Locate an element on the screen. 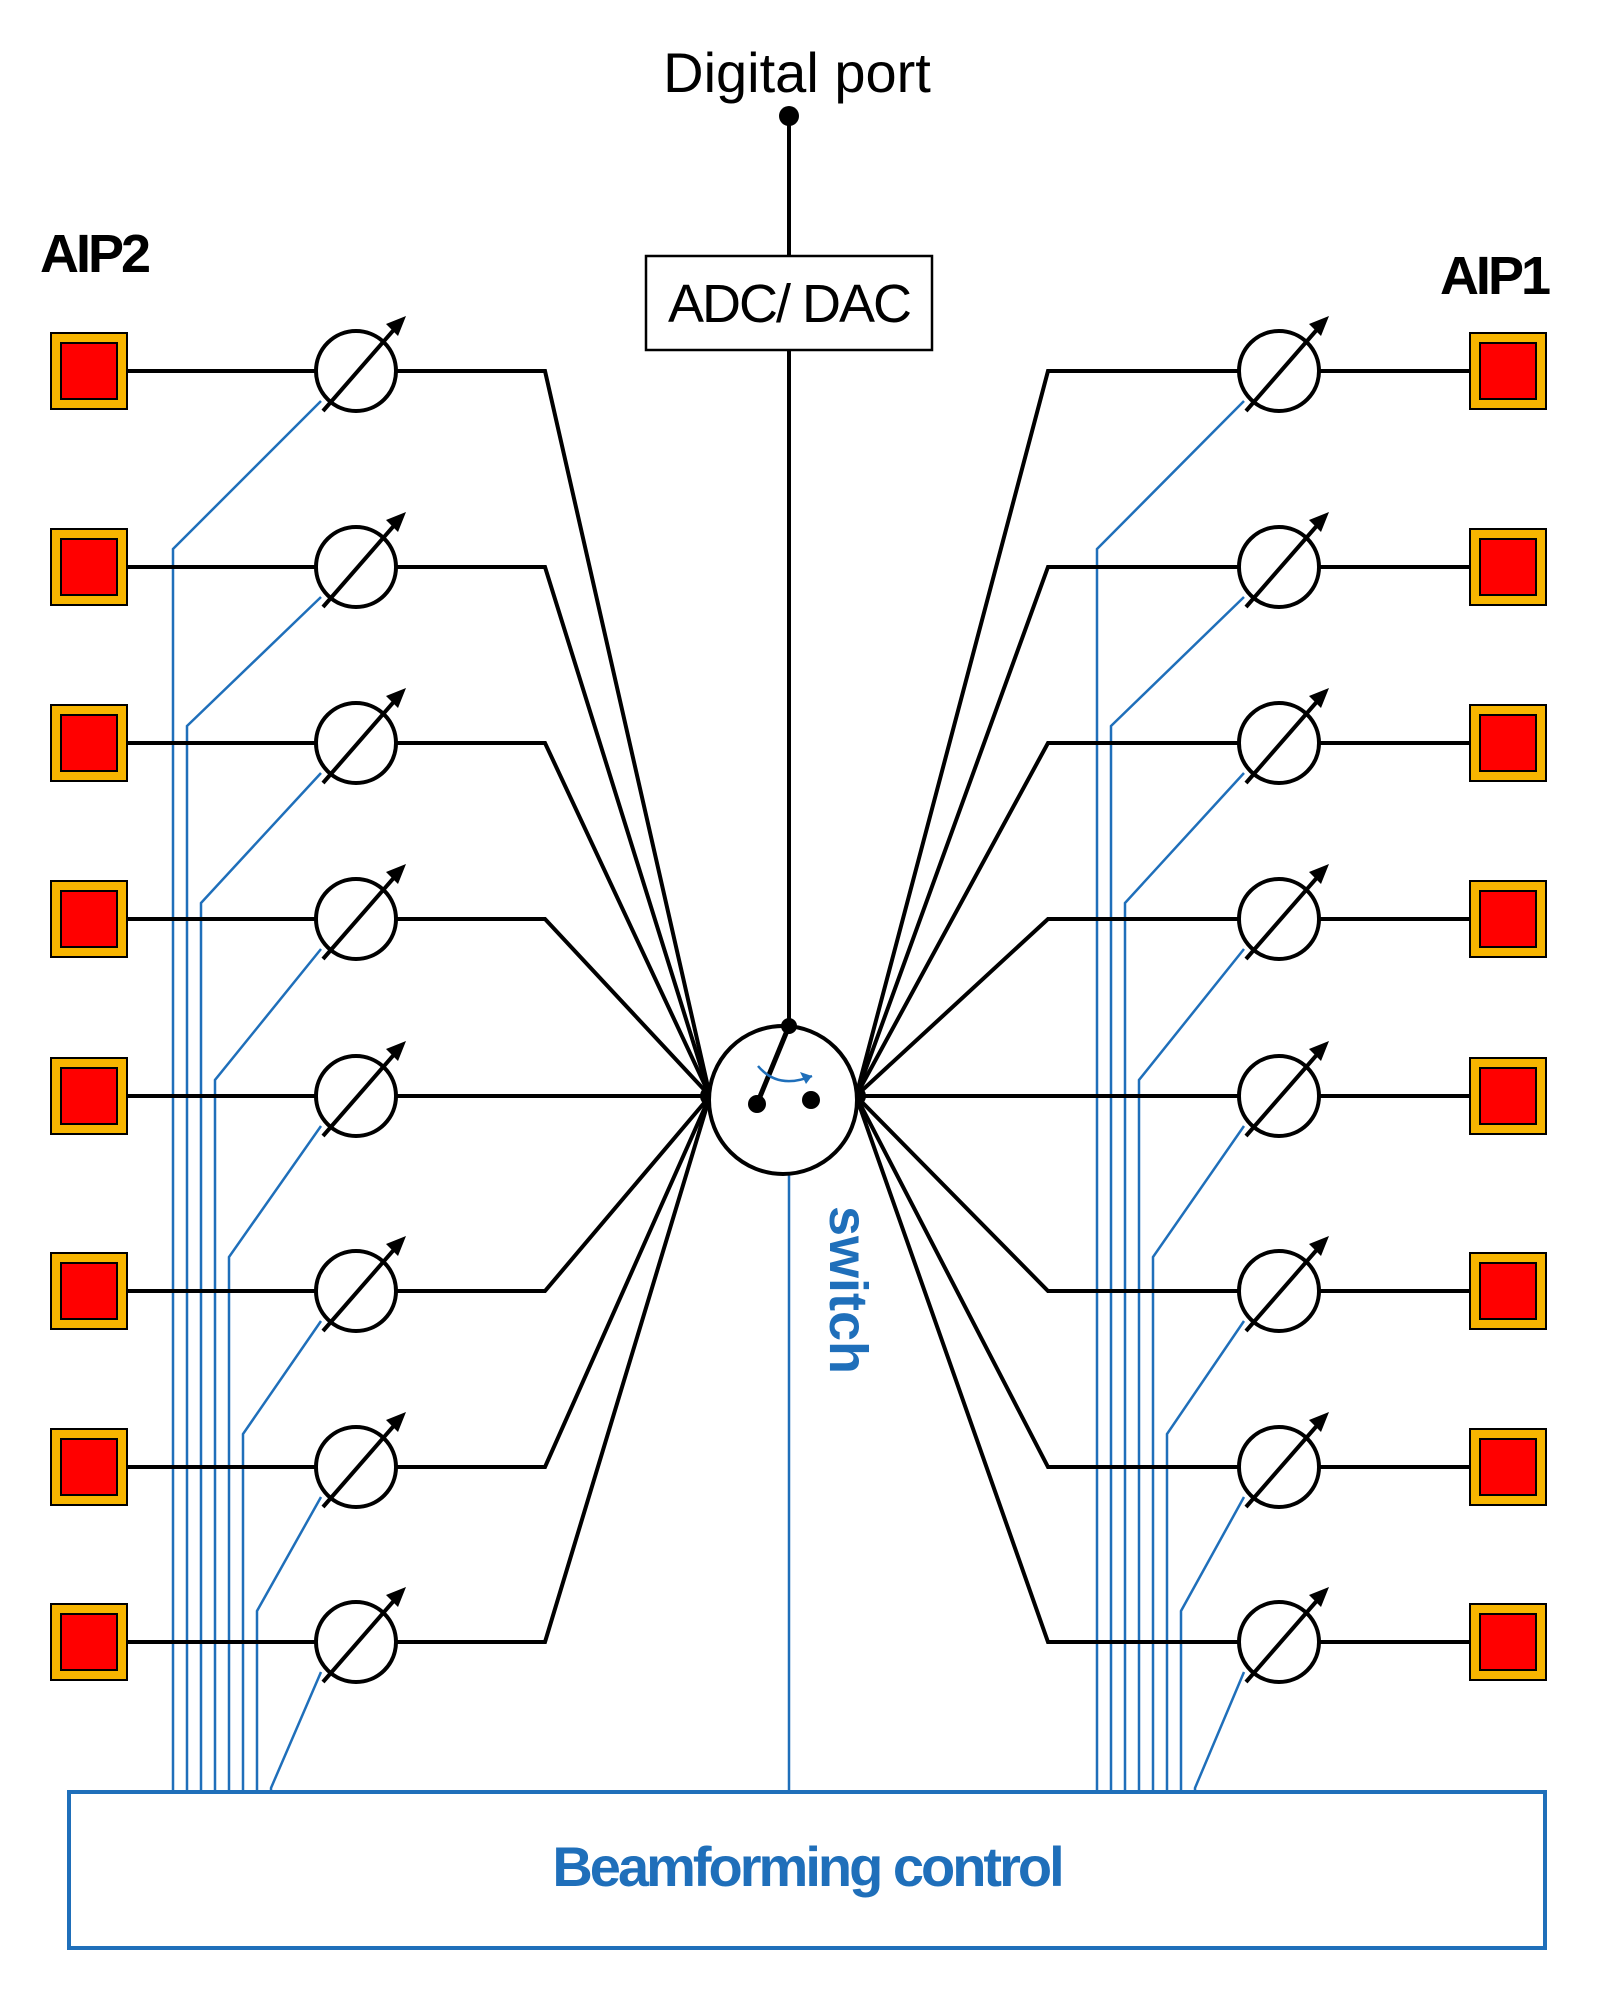 The height and width of the screenshot is (1996, 1606). beamforming-control-label: Beamforming control is located at coordinates (806, 1866).